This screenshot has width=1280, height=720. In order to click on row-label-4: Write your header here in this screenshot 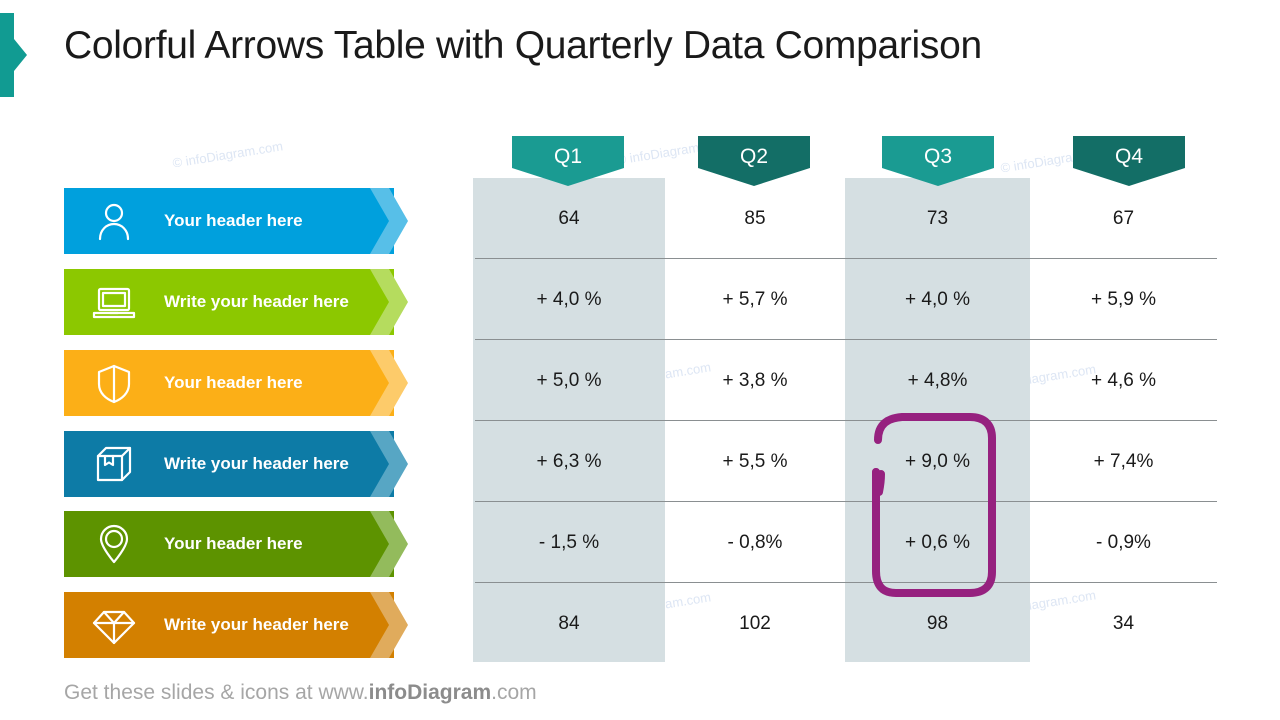, I will do `click(251, 464)`.